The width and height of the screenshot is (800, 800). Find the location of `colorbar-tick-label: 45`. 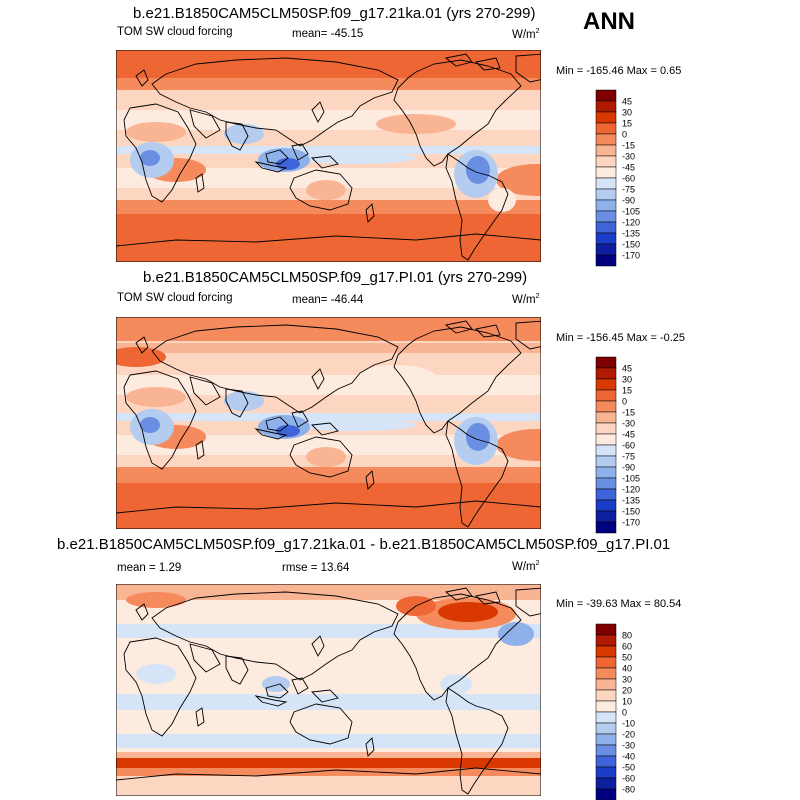

colorbar-tick-label: 45 is located at coordinates (627, 369).